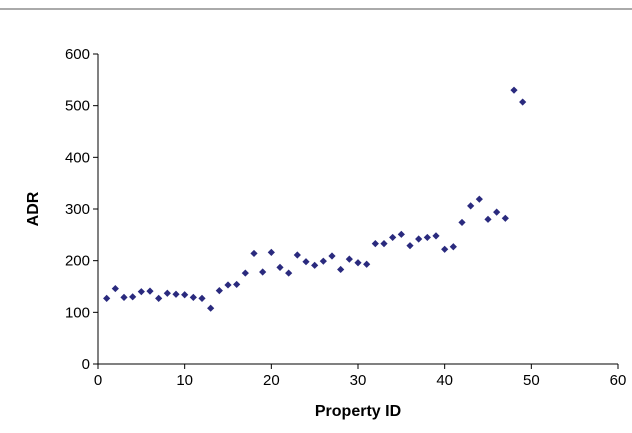  I want to click on y-tick-label: 400, so click(77, 157).